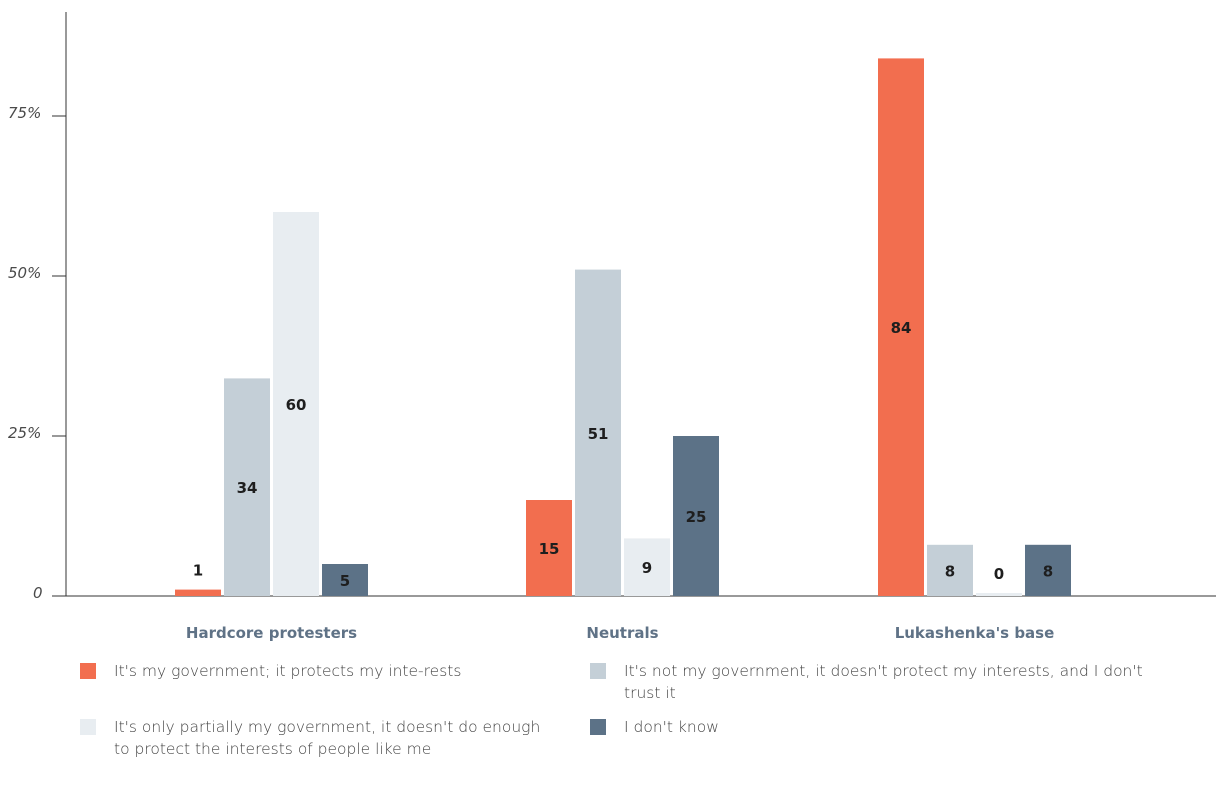  What do you see at coordinates (198, 571) in the screenshot?
I see `data-label: 1` at bounding box center [198, 571].